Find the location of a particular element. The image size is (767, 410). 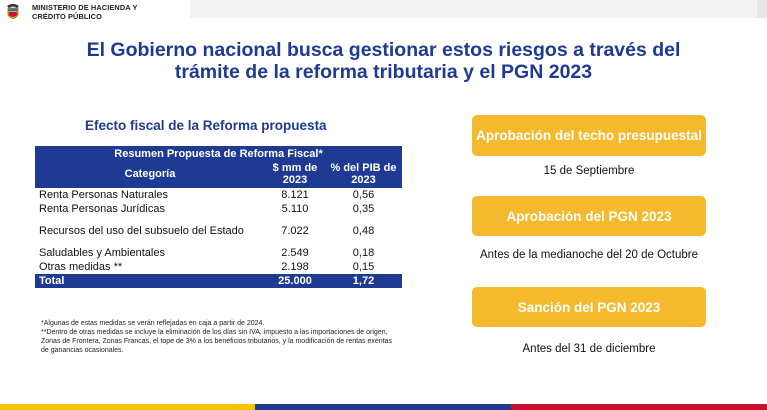

cell-mm: 2.198 is located at coordinates (295, 266).